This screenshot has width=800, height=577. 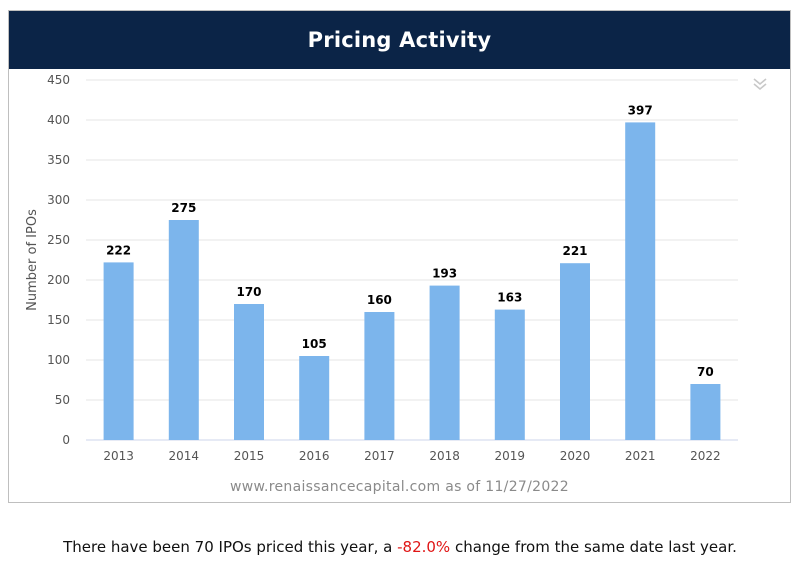 What do you see at coordinates (118, 456) in the screenshot?
I see `x-tick-label: 2013` at bounding box center [118, 456].